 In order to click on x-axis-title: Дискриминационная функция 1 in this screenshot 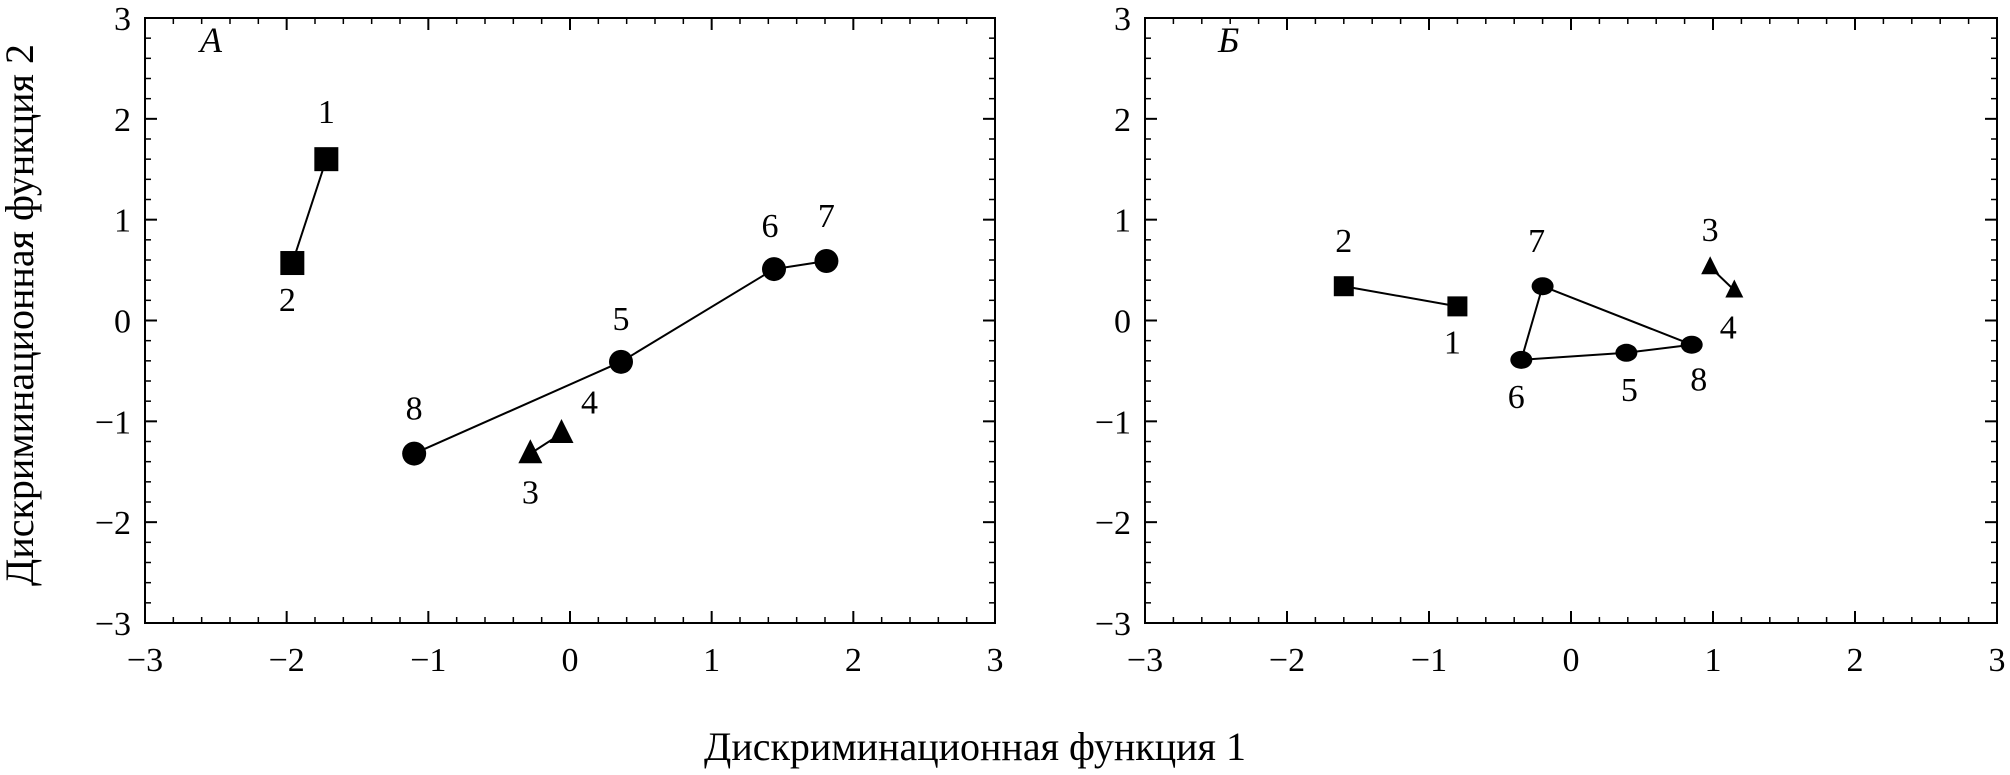, I will do `click(975, 746)`.